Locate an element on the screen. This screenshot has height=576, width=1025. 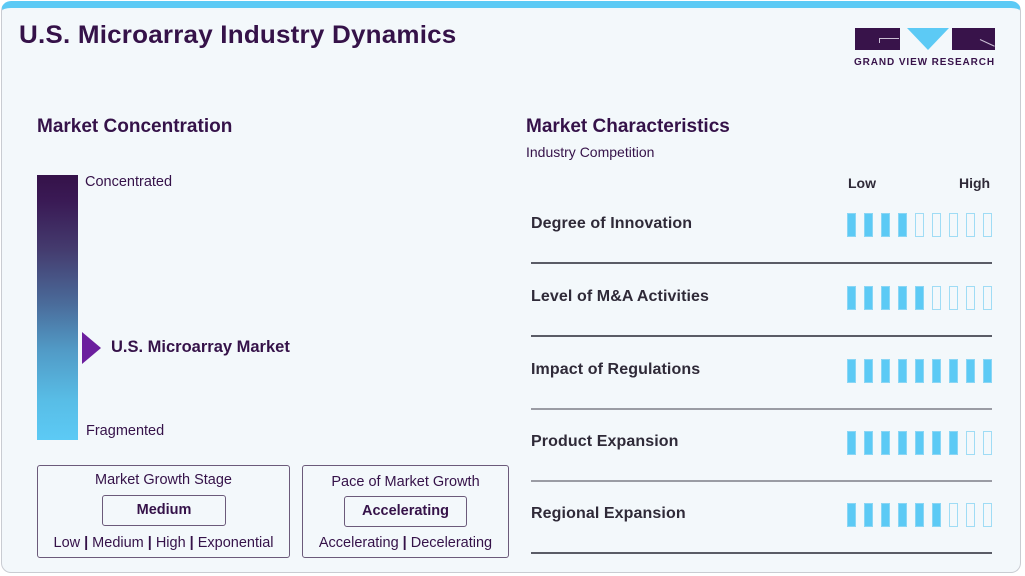
growth-pace-options: Accelerating | Decelerating is located at coordinates (405, 543).